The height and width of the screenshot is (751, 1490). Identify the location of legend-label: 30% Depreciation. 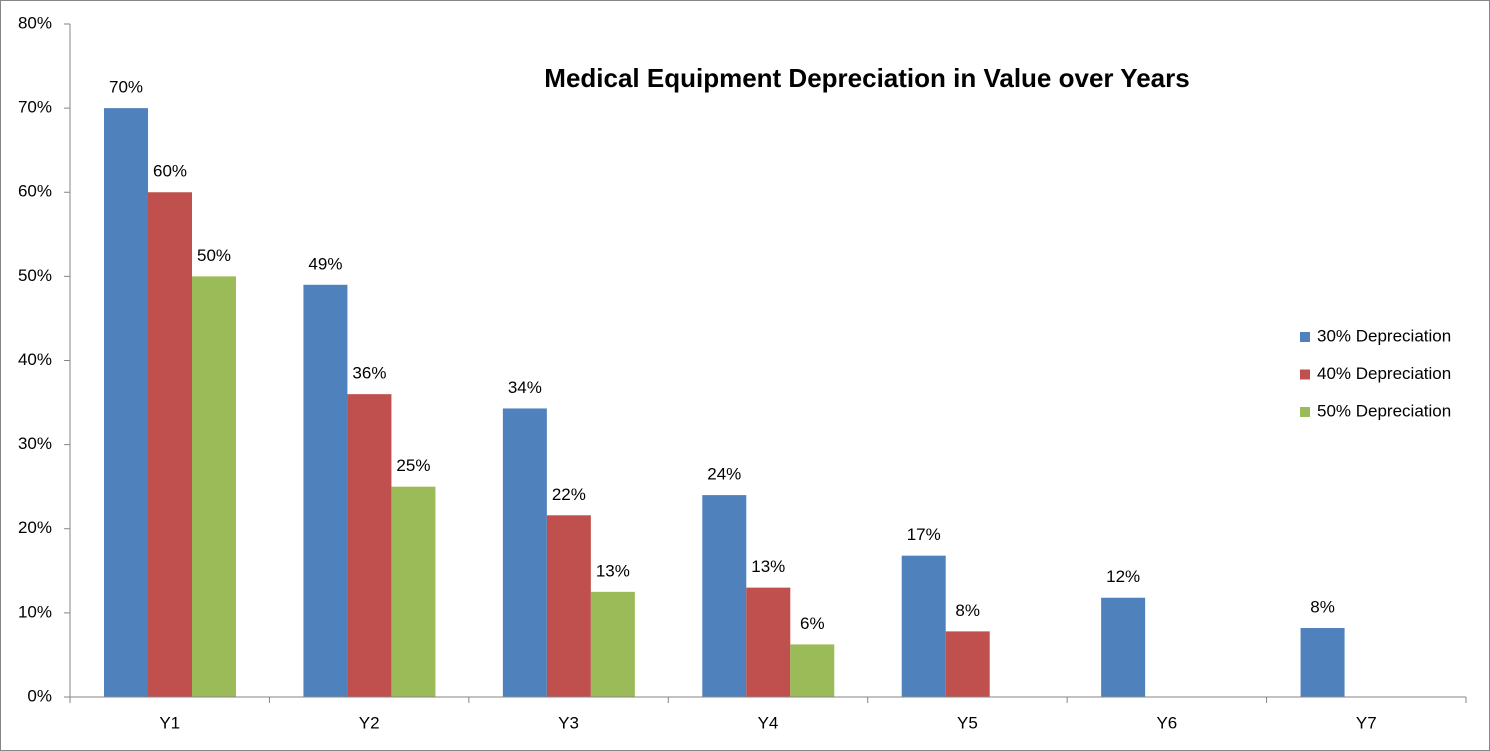
(1384, 335).